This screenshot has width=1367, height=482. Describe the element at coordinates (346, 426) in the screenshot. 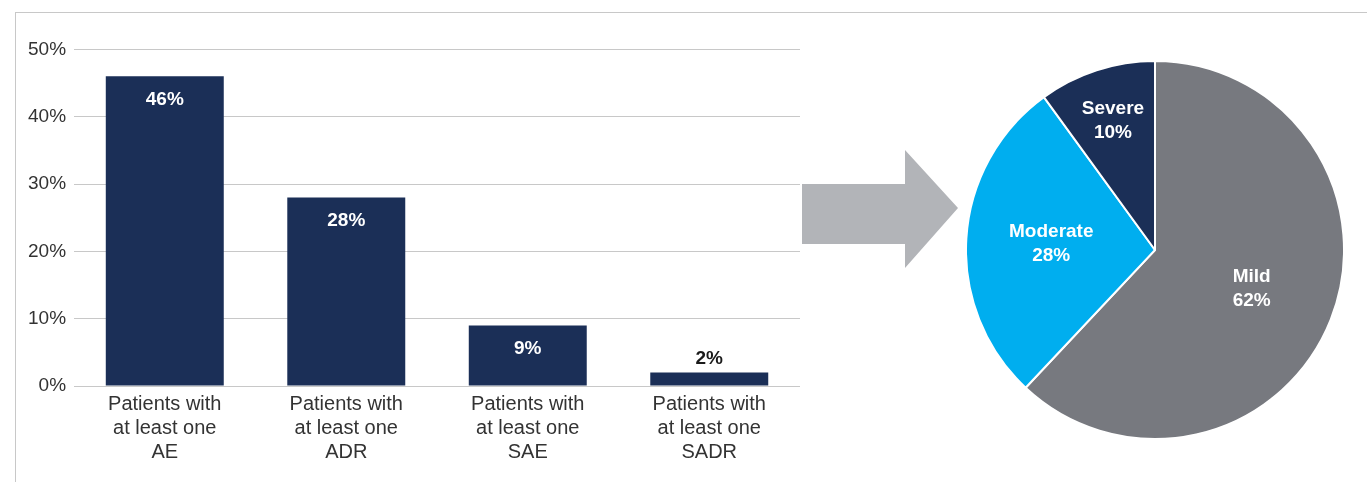

I see `x-tick-label: Patients with at least one ADR` at that location.